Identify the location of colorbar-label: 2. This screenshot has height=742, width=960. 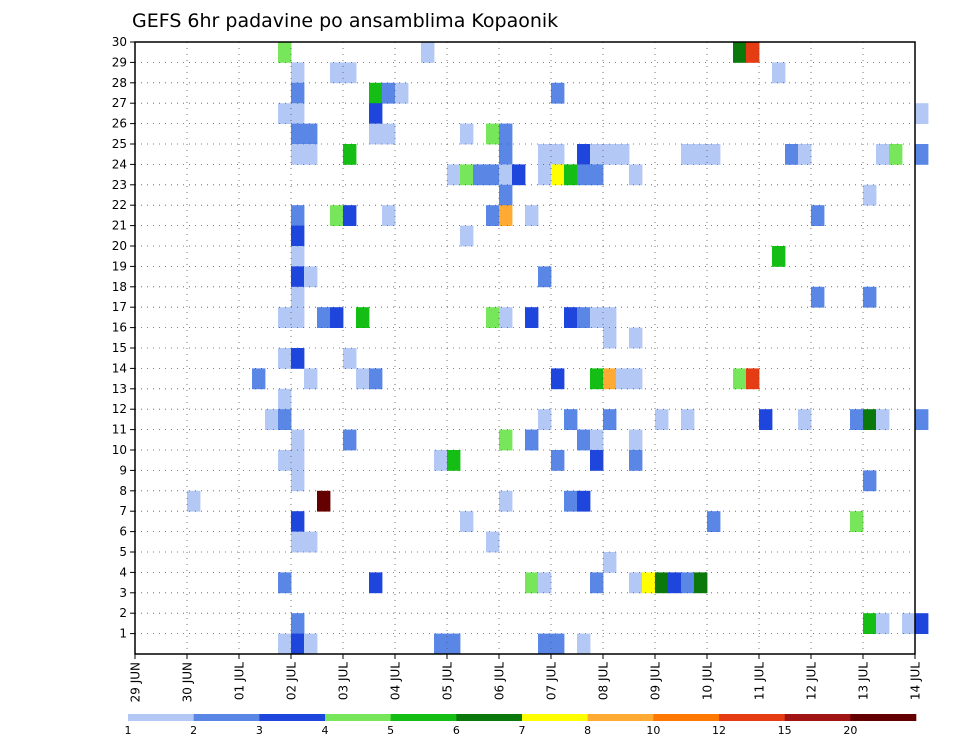
(193, 730).